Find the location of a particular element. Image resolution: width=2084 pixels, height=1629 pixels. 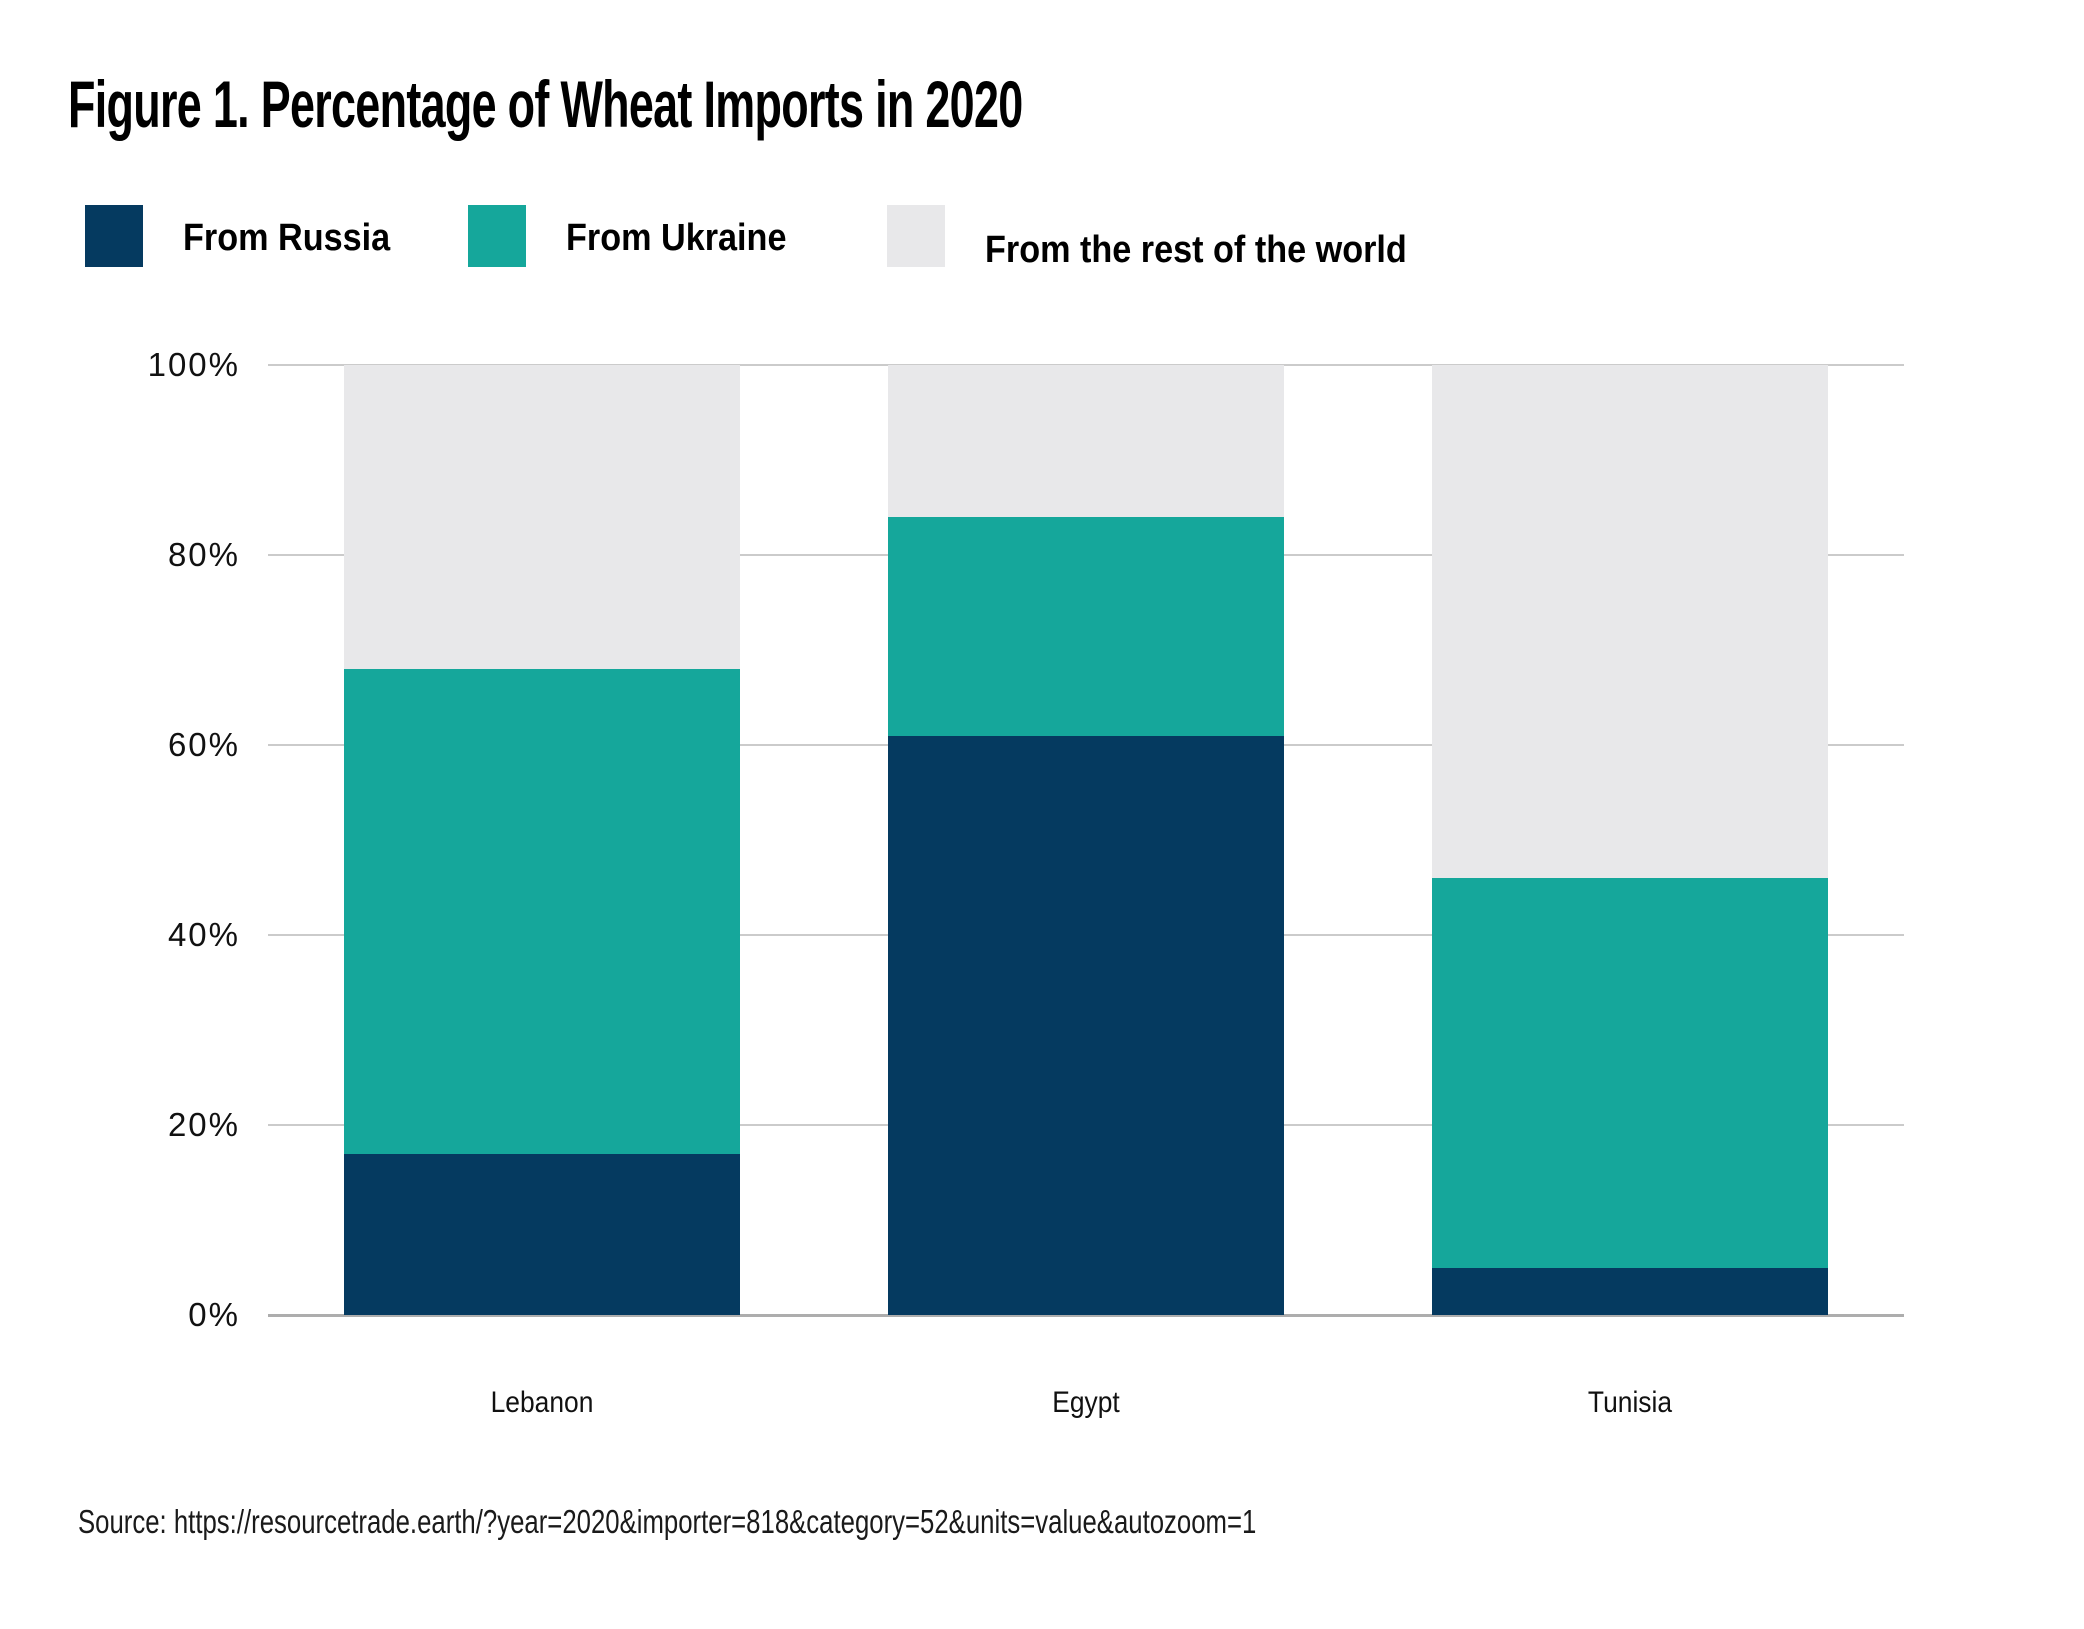

bar-segment-lebanon-from-russia is located at coordinates (542, 1234).